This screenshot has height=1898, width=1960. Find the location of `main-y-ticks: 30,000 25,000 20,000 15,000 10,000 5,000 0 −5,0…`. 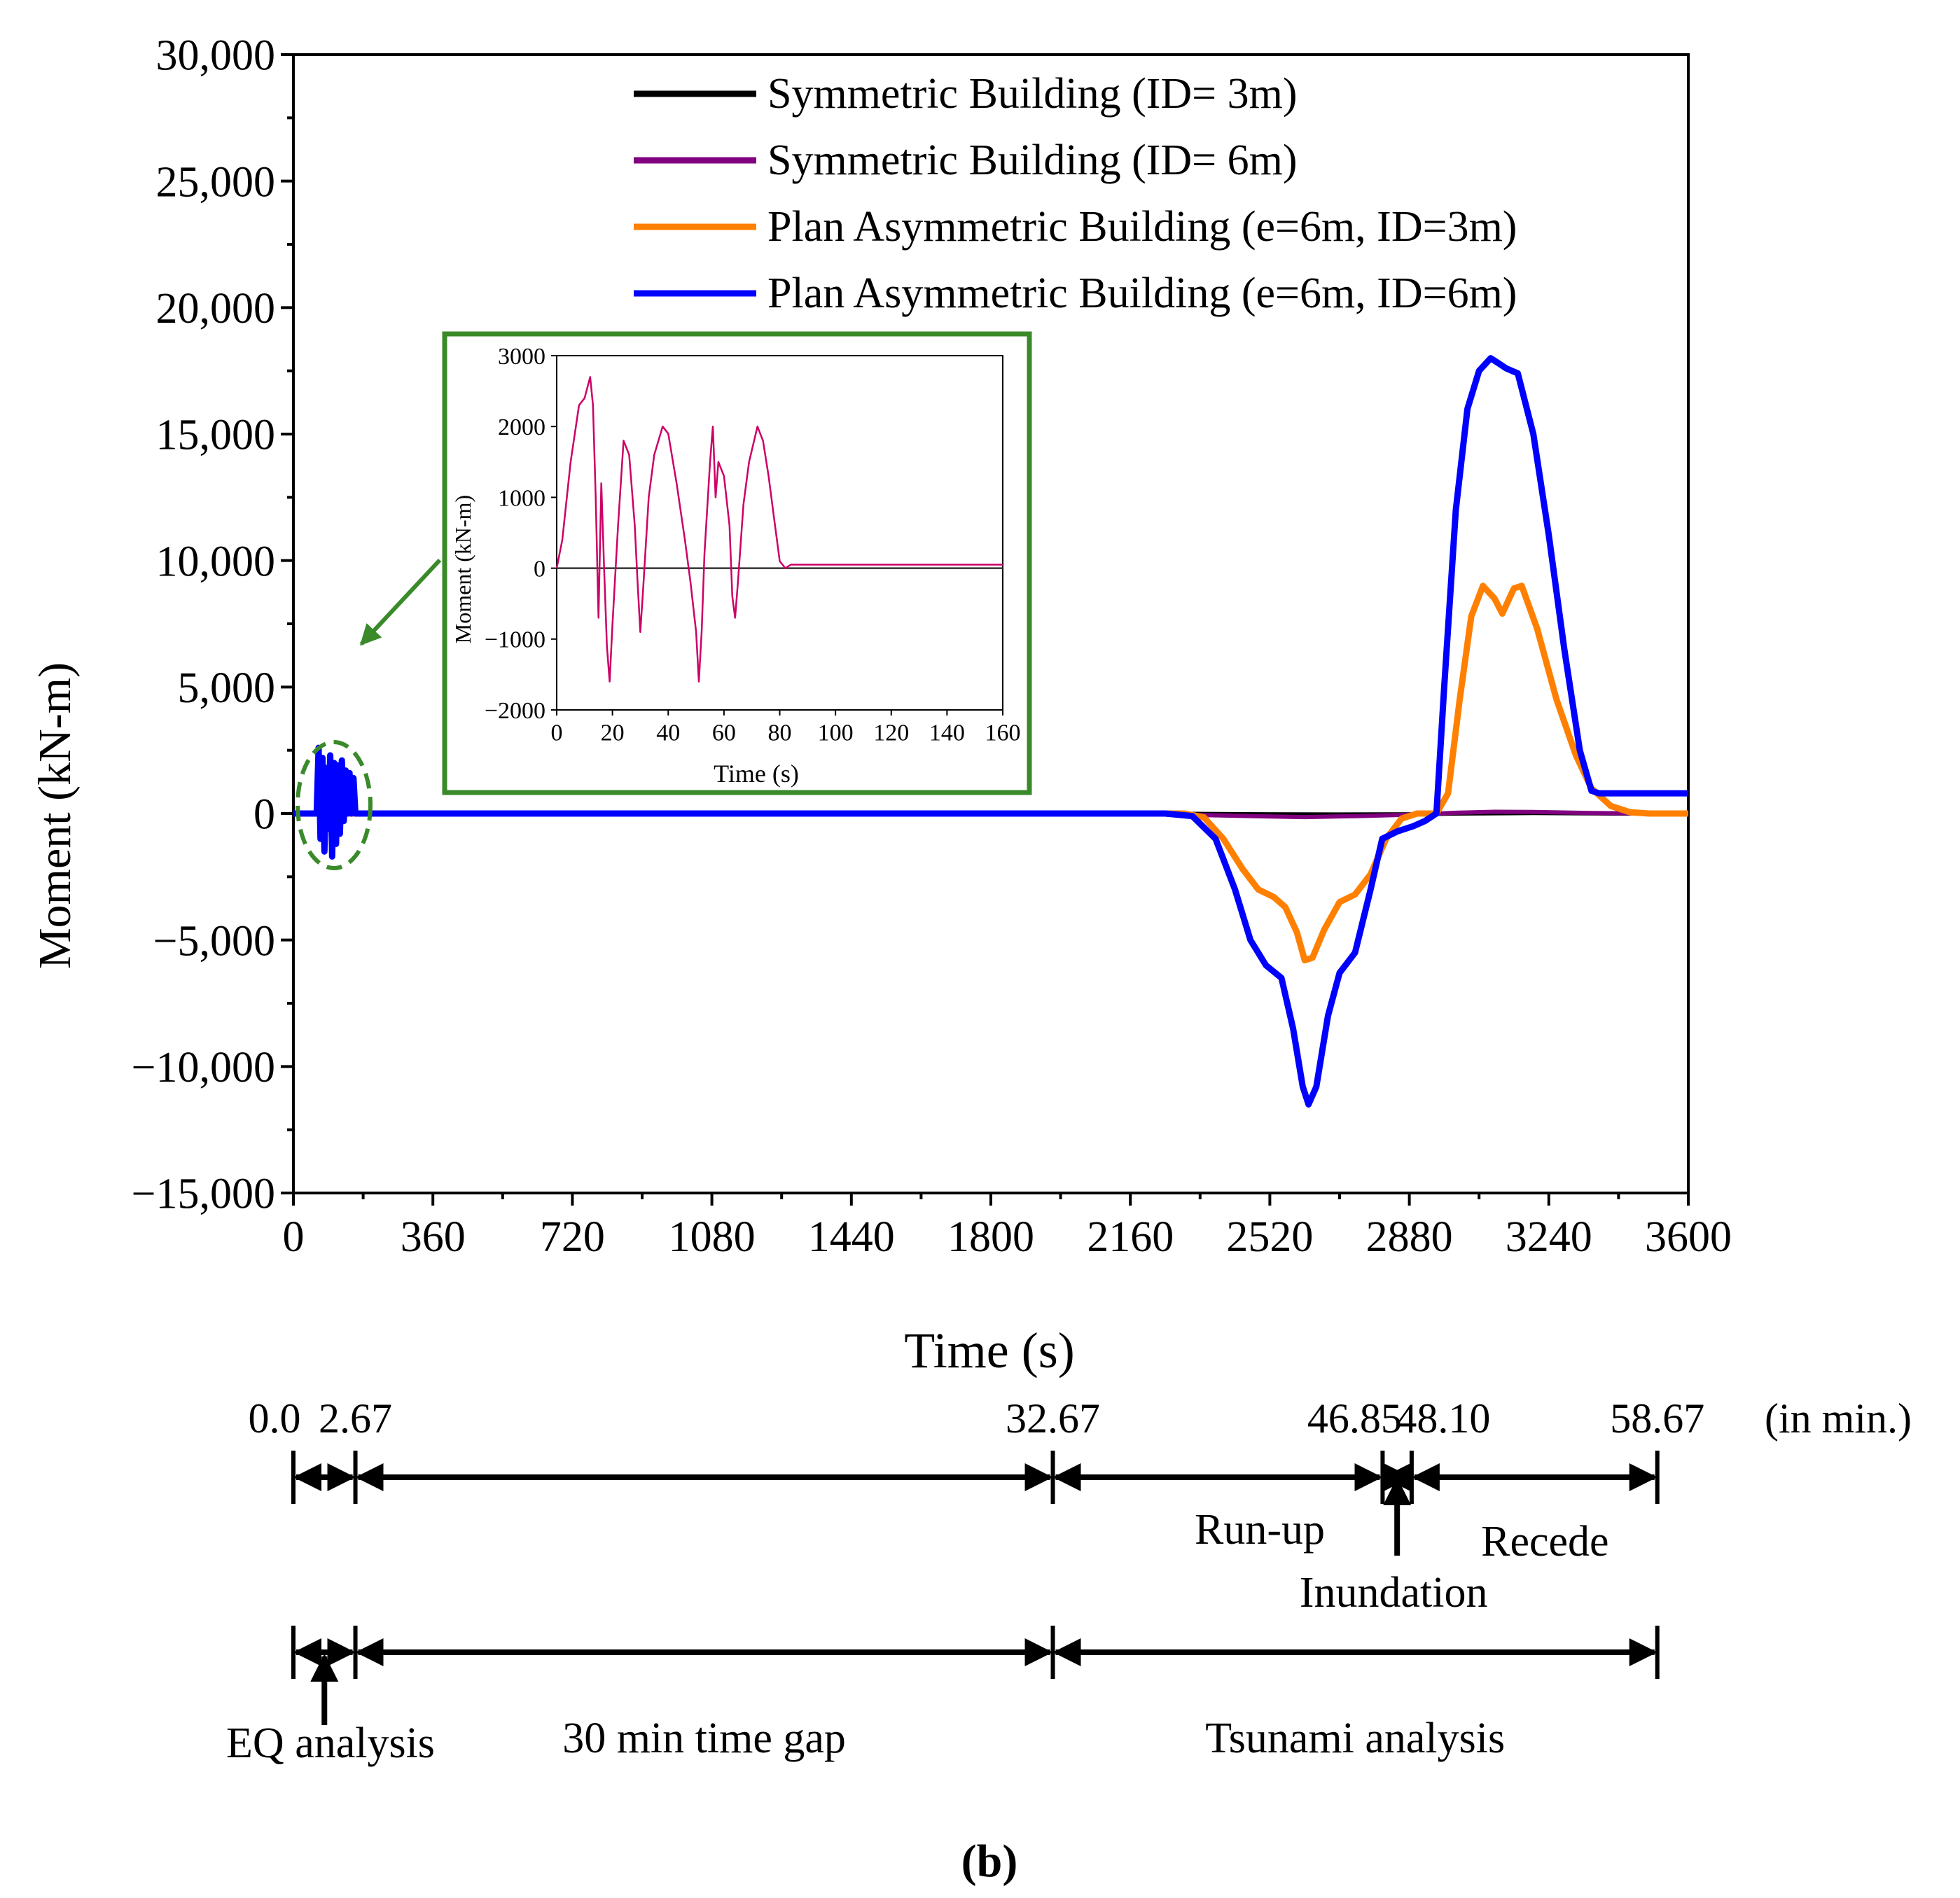

main-y-ticks: 30,000 25,000 20,000 15,000 10,000 5,000 0 −5,0… is located at coordinates (212, 625).